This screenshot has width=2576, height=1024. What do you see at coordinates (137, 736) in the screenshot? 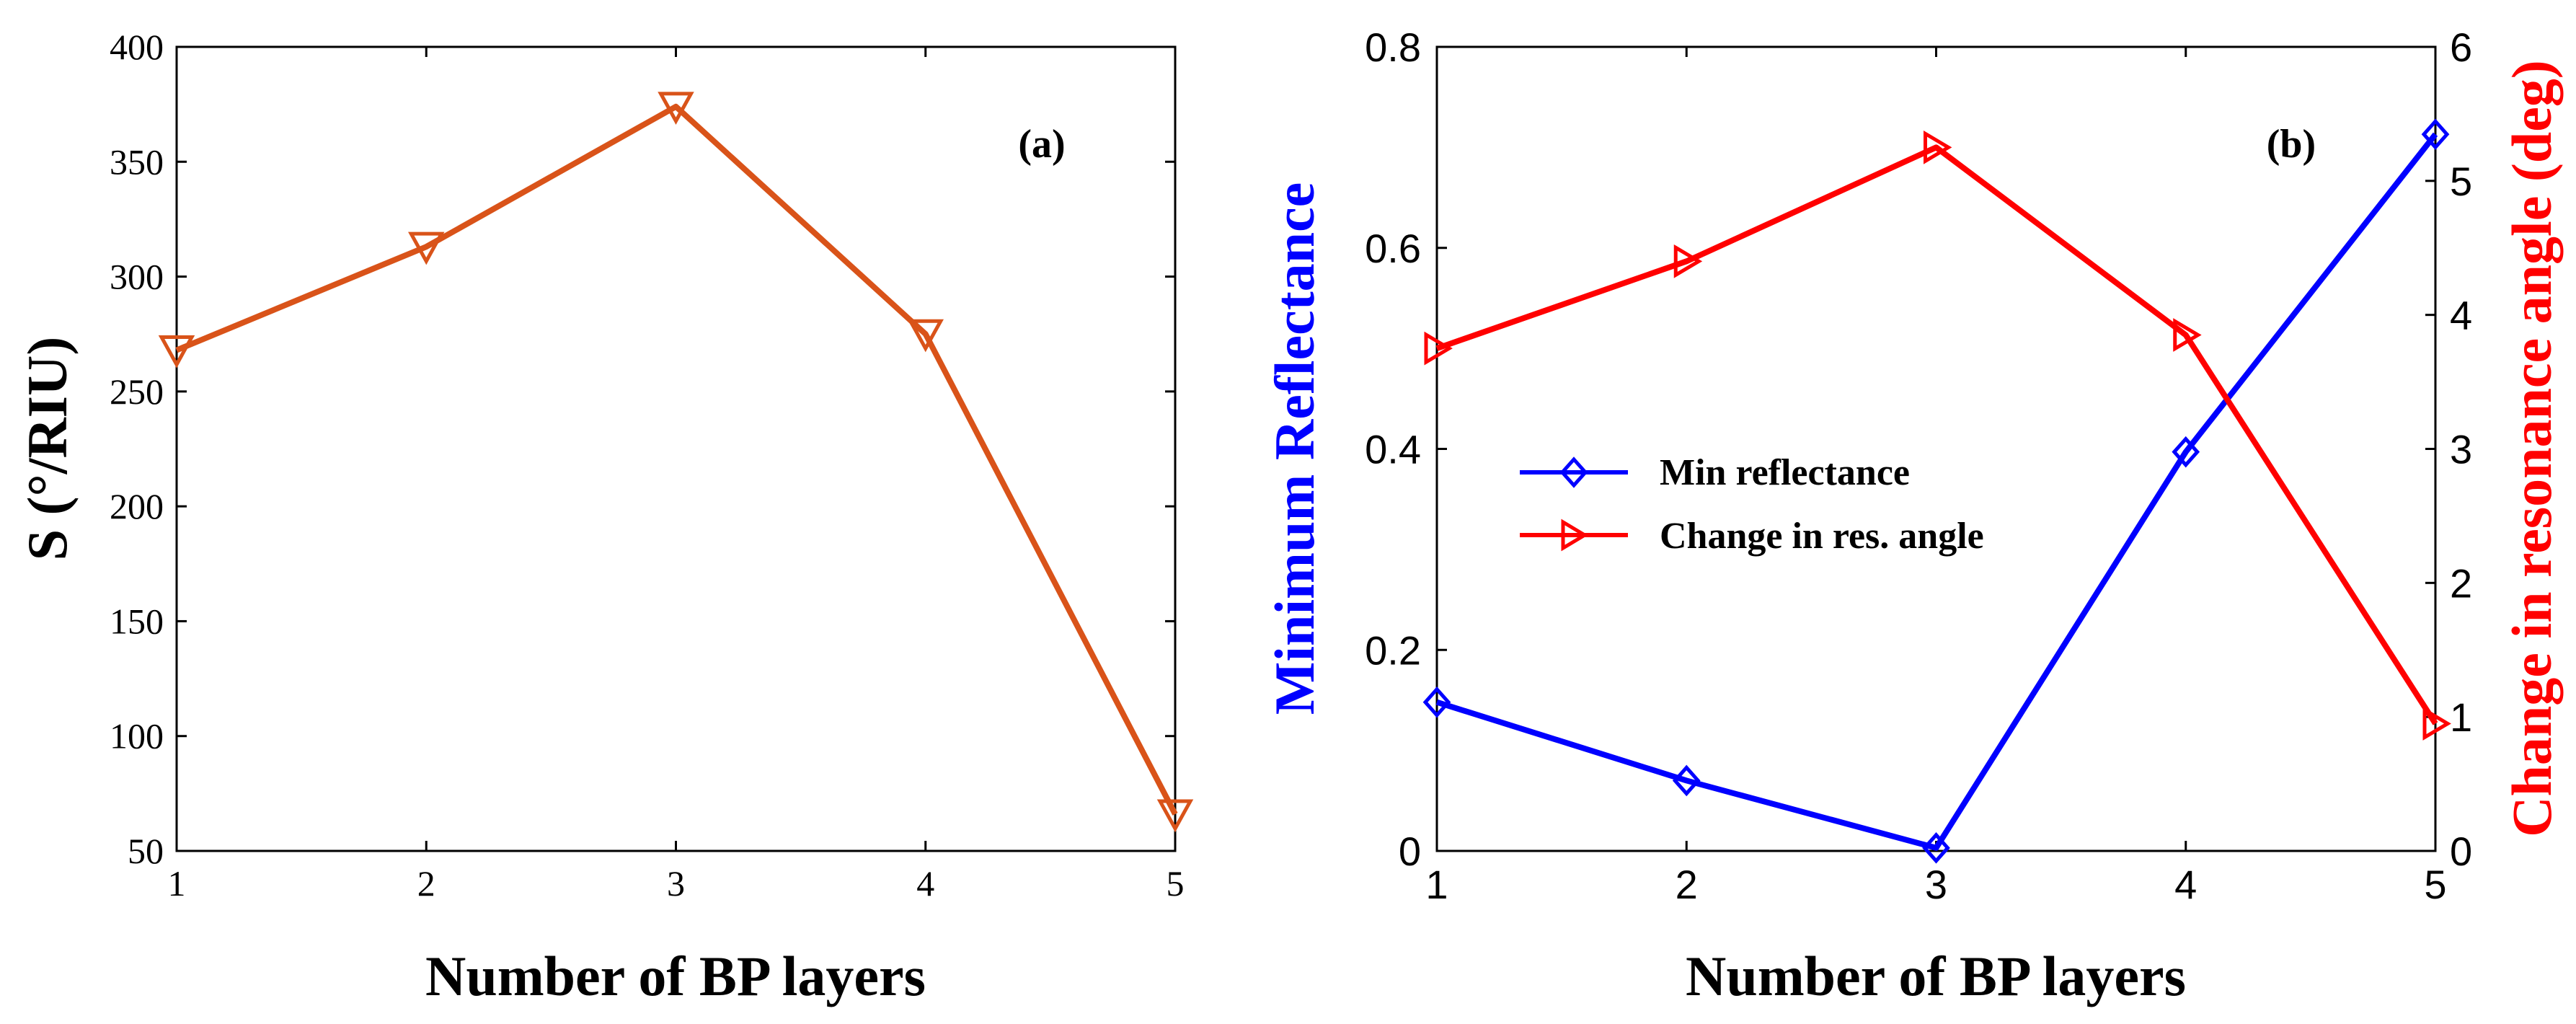
I see `panel-a-y-tick-label: 100` at bounding box center [137, 736].